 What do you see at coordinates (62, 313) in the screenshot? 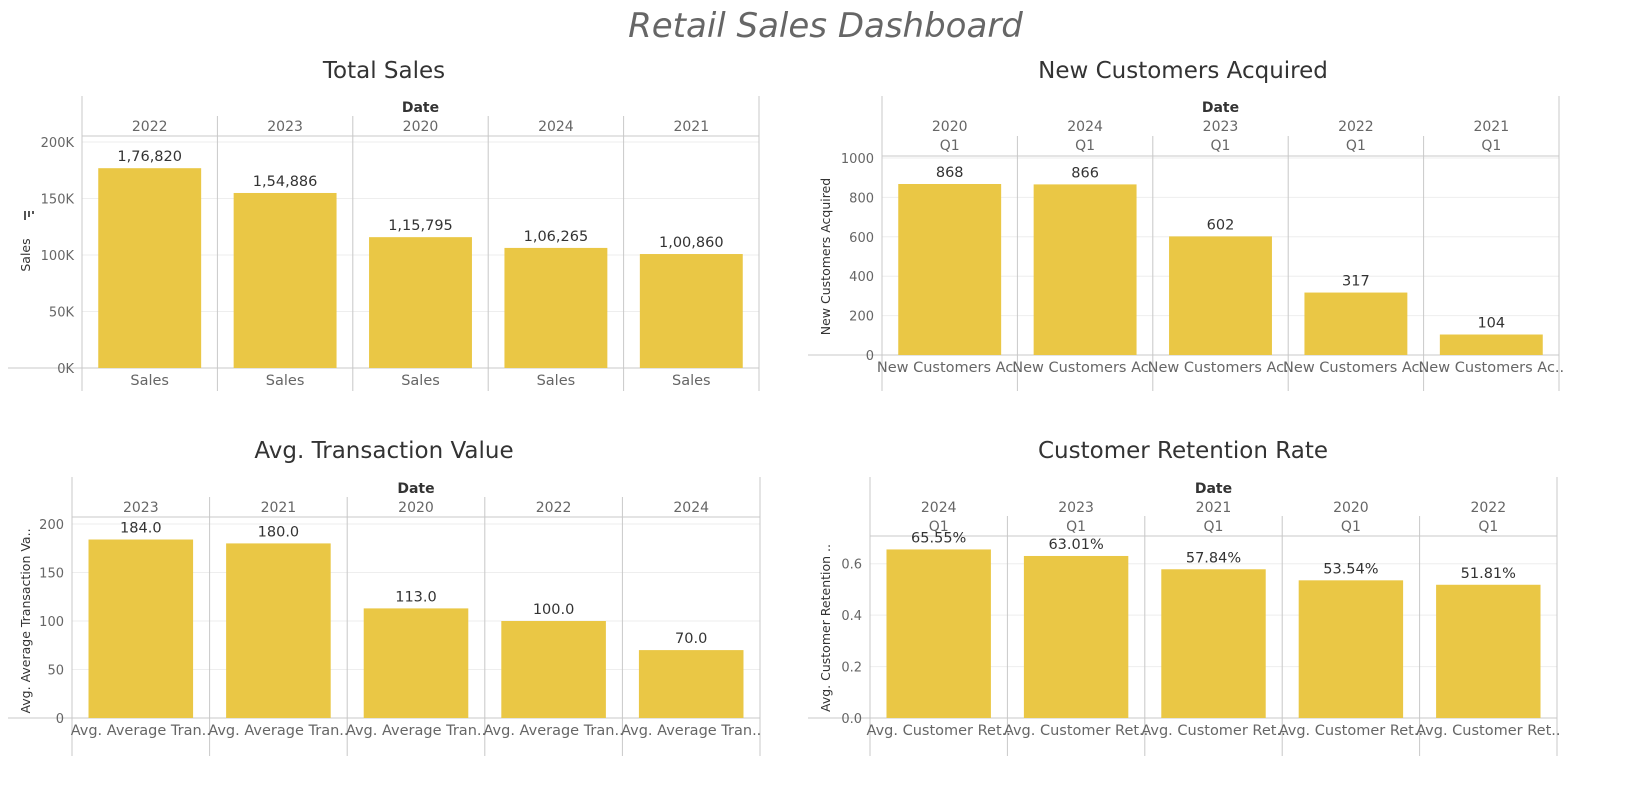
I see `y-tick-label: 50K` at bounding box center [62, 313].